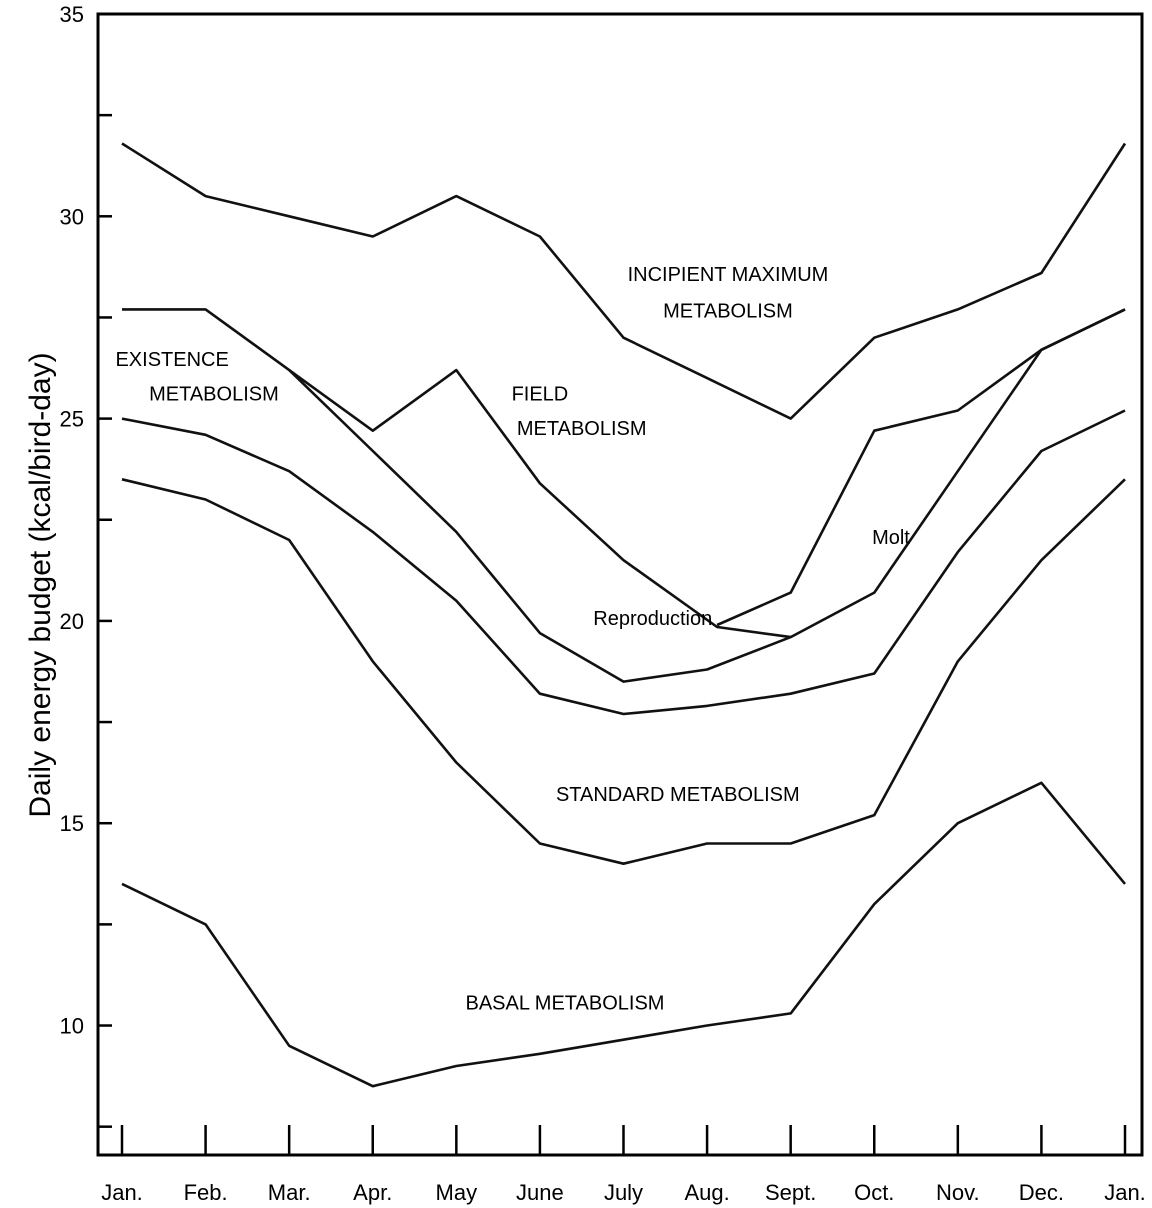 The image size is (1152, 1208). Describe the element at coordinates (457, 1192) in the screenshot. I see `x-tick-label-4: May` at that location.